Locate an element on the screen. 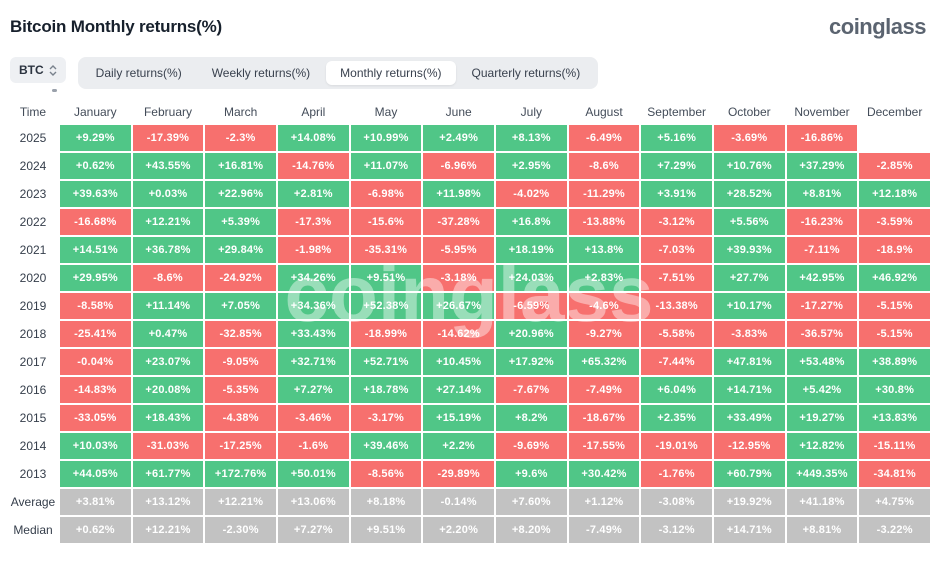  return-cell: +14.08% is located at coordinates (313, 138).